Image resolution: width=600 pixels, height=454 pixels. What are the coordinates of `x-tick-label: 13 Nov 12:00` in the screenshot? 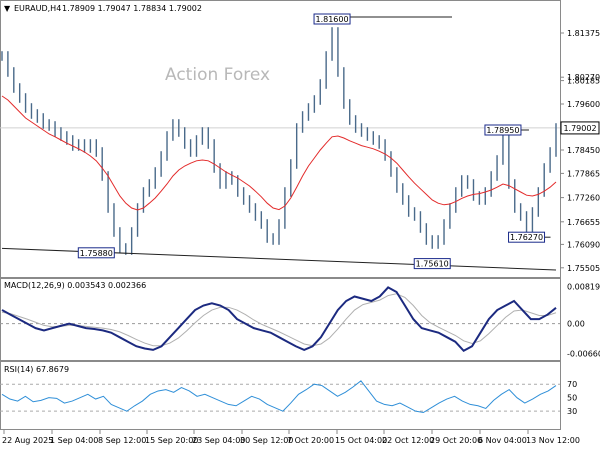 It's located at (553, 440).